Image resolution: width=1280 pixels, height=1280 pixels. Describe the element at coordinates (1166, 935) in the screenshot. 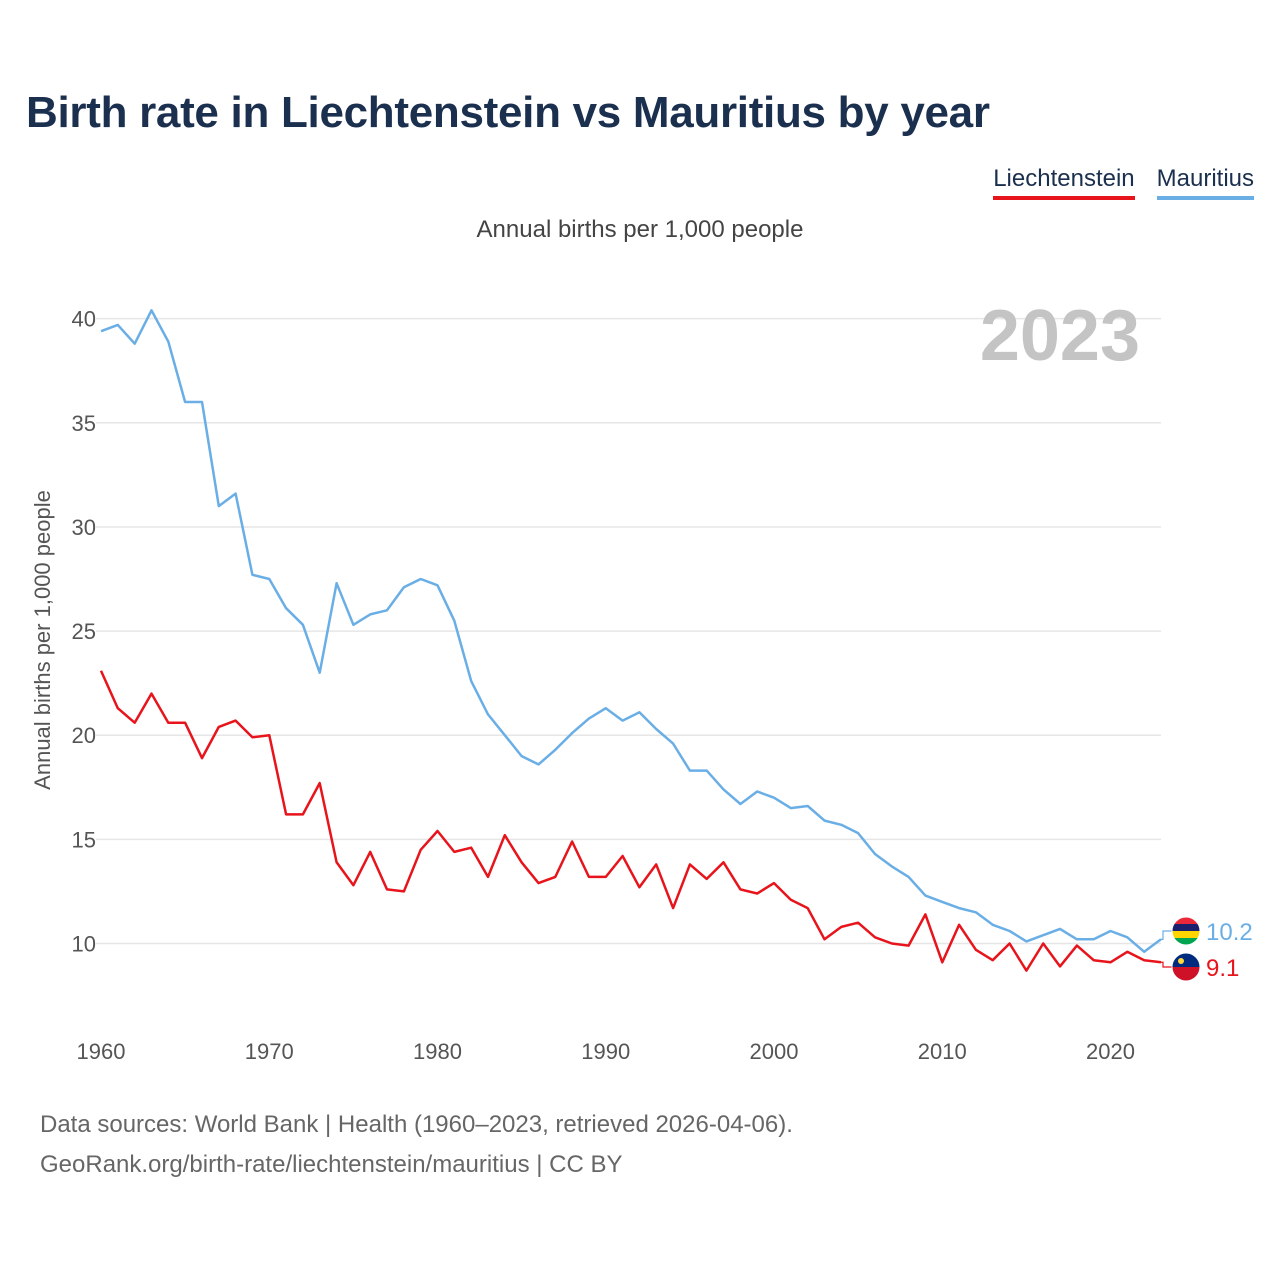

I see `end-connector-mauritius` at that location.